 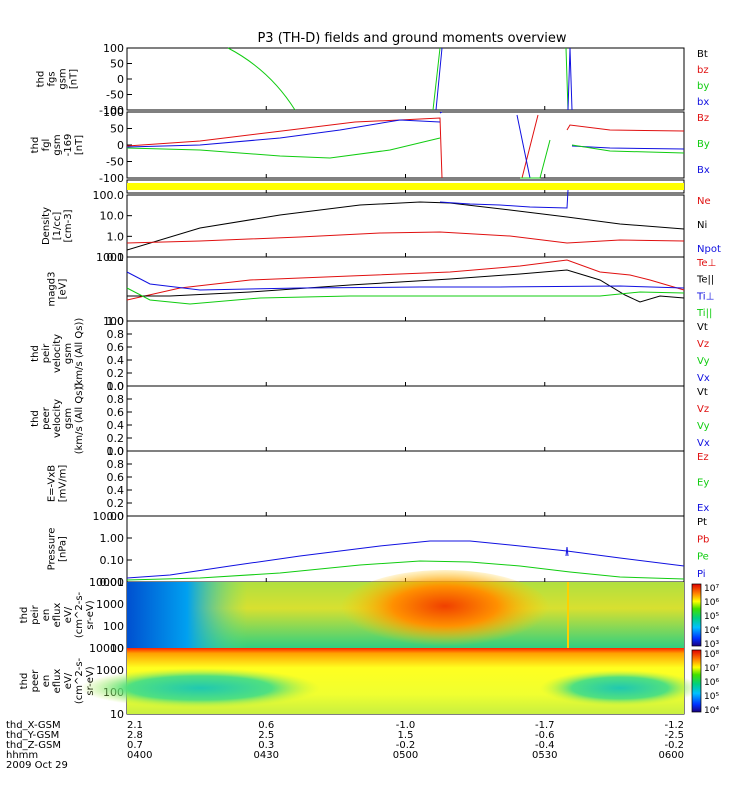 I want to click on panel-temp-legend-te⊥: Te⊥, so click(x=706, y=263).